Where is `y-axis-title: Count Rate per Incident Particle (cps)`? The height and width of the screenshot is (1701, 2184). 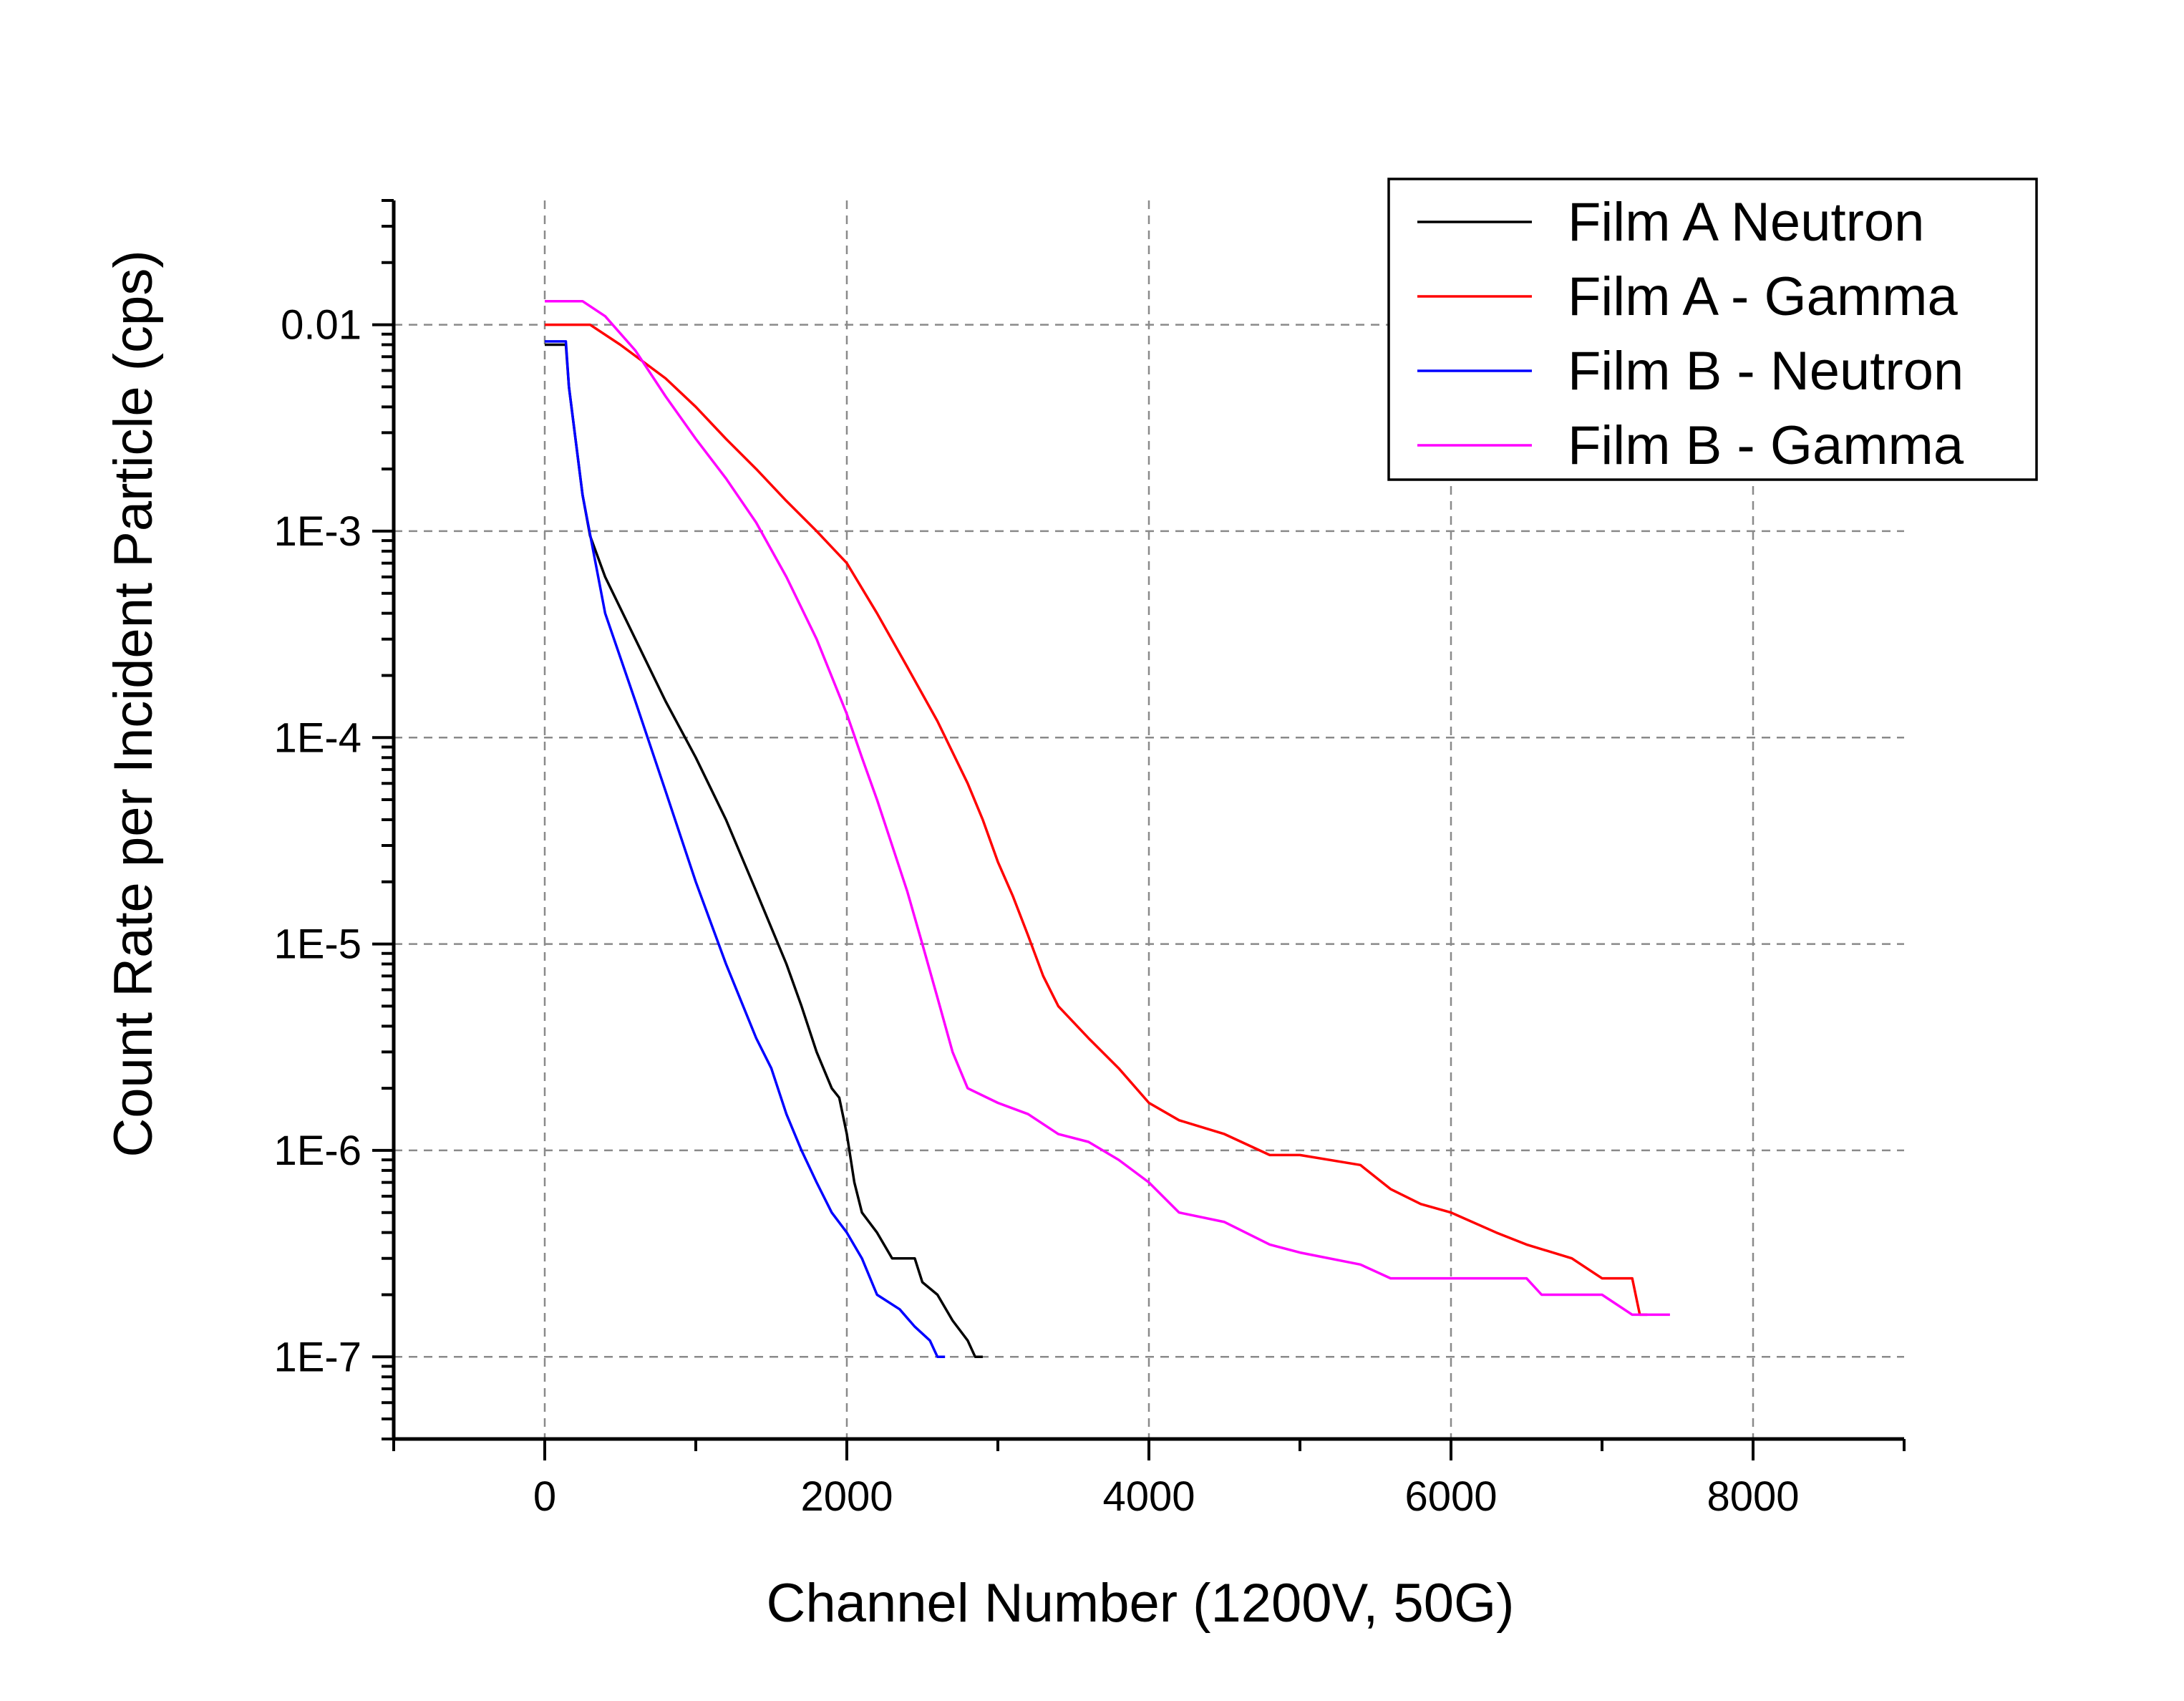
y-axis-title: Count Rate per Incident Particle (cps) is located at coordinates (133, 703).